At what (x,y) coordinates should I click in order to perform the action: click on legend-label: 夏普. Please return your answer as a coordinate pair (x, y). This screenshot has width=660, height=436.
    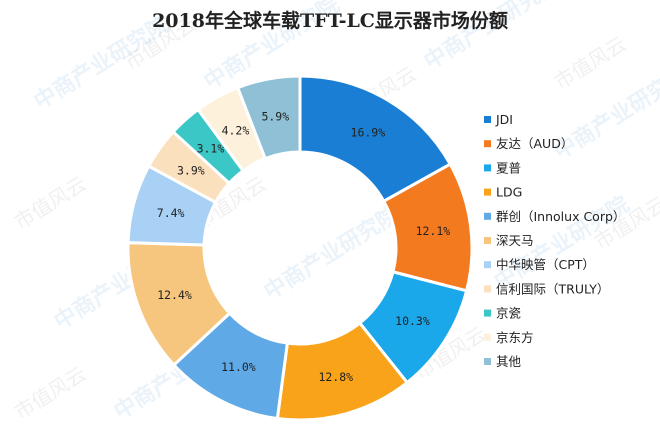
    Looking at the image, I should click on (508, 167).